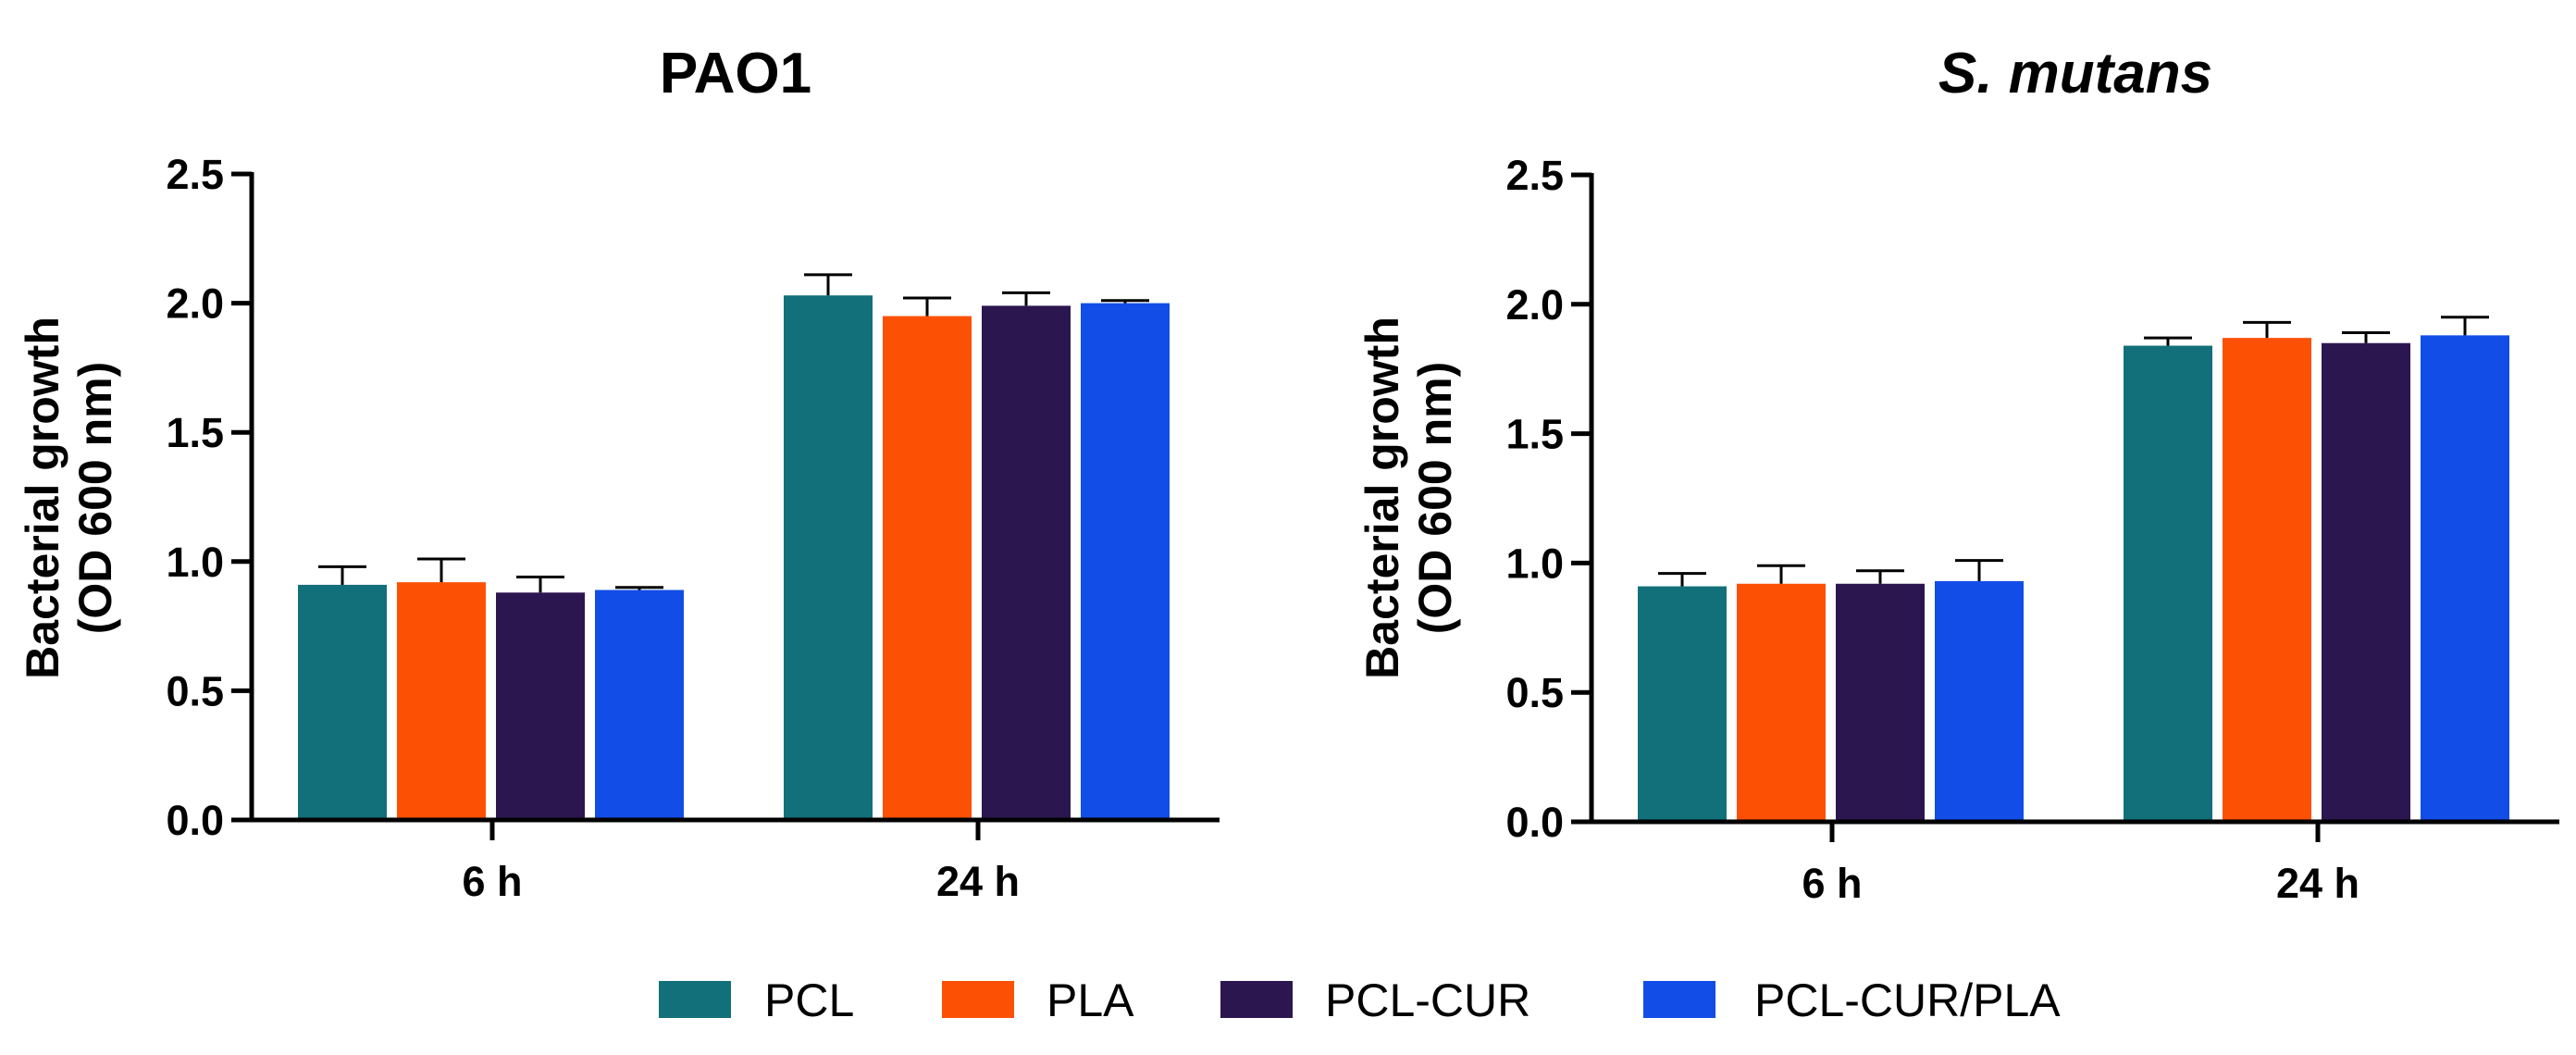 Image resolution: width=2576 pixels, height=1055 pixels. I want to click on y-axis-label-pao1-line2: (OD 600 nm), so click(95, 498).